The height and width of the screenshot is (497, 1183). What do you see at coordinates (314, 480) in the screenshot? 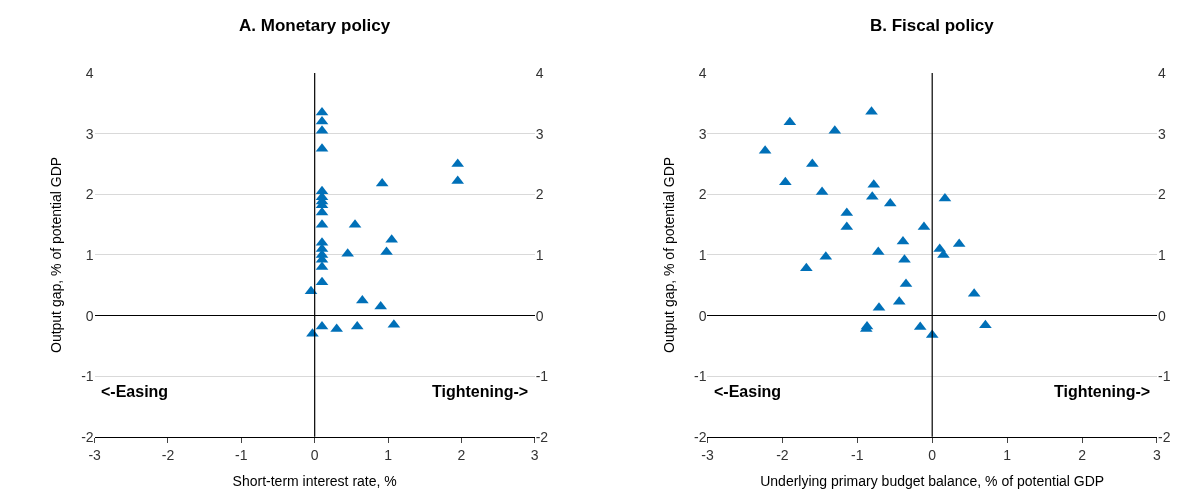
I see `x-axis-title: Short-term interest rate, %` at bounding box center [314, 480].